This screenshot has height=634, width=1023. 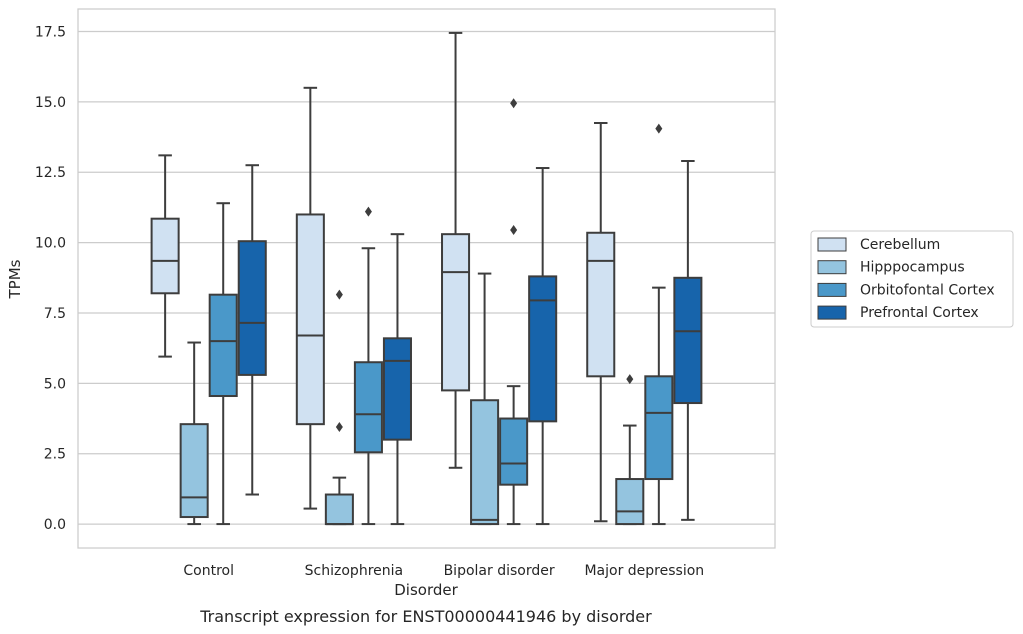 What do you see at coordinates (912, 268) in the screenshot?
I see `legend-label: Hipppocampus` at bounding box center [912, 268].